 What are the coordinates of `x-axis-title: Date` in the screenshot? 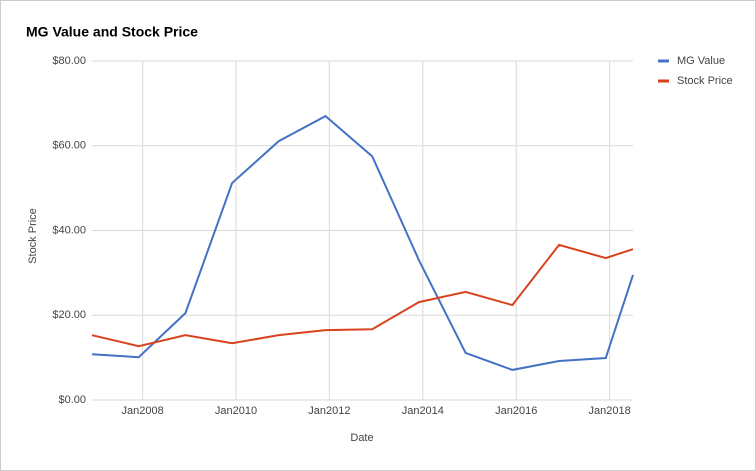 It's located at (361, 438).